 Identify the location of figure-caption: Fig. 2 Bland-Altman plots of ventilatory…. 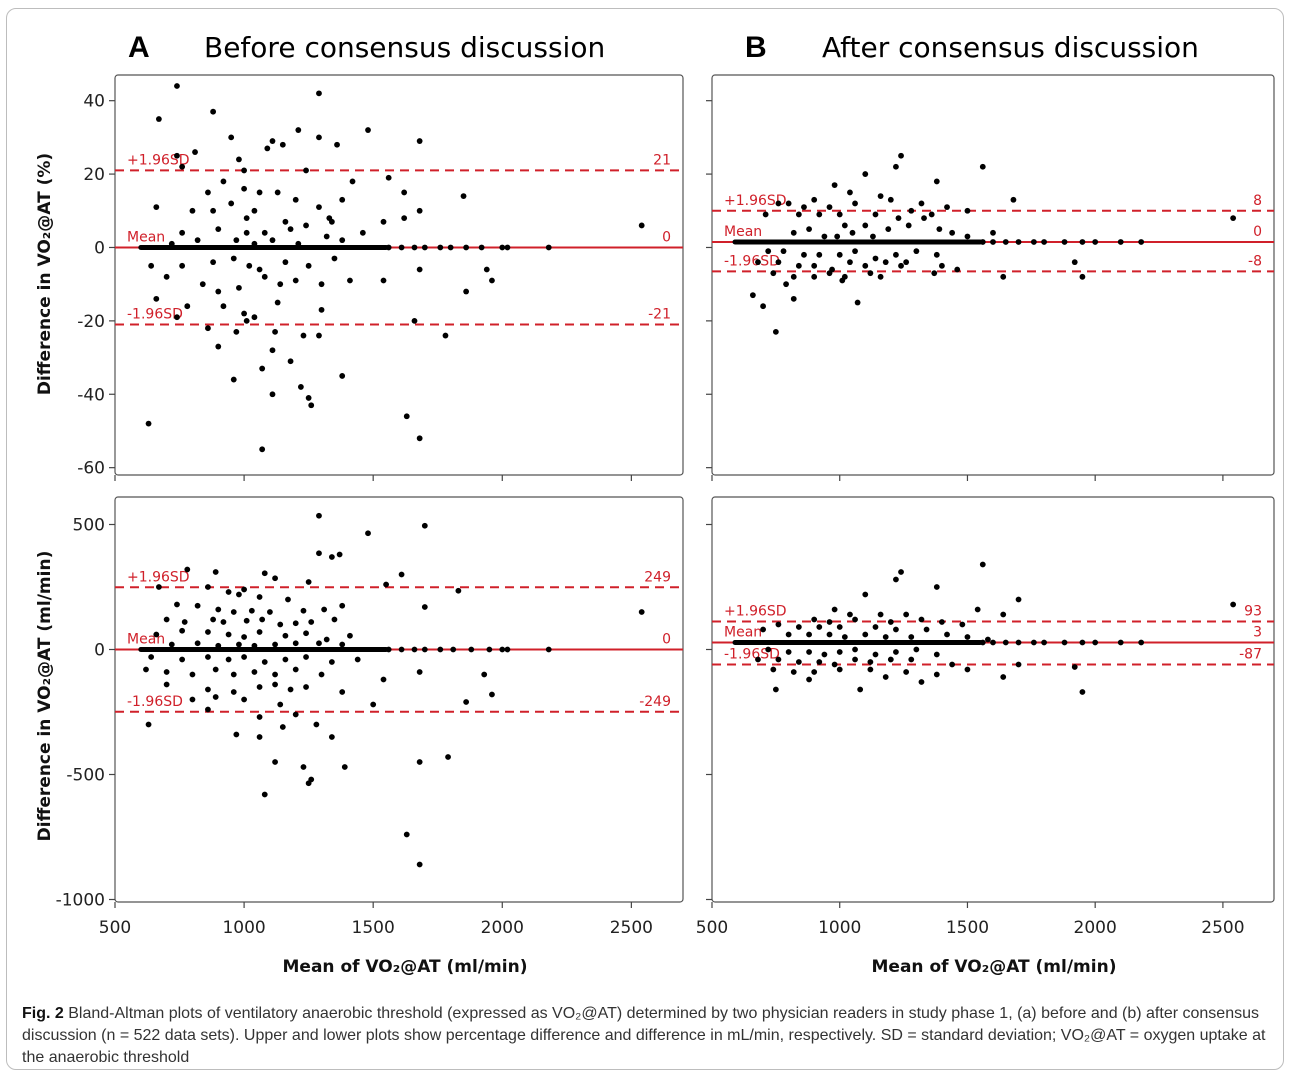
(647, 1036).